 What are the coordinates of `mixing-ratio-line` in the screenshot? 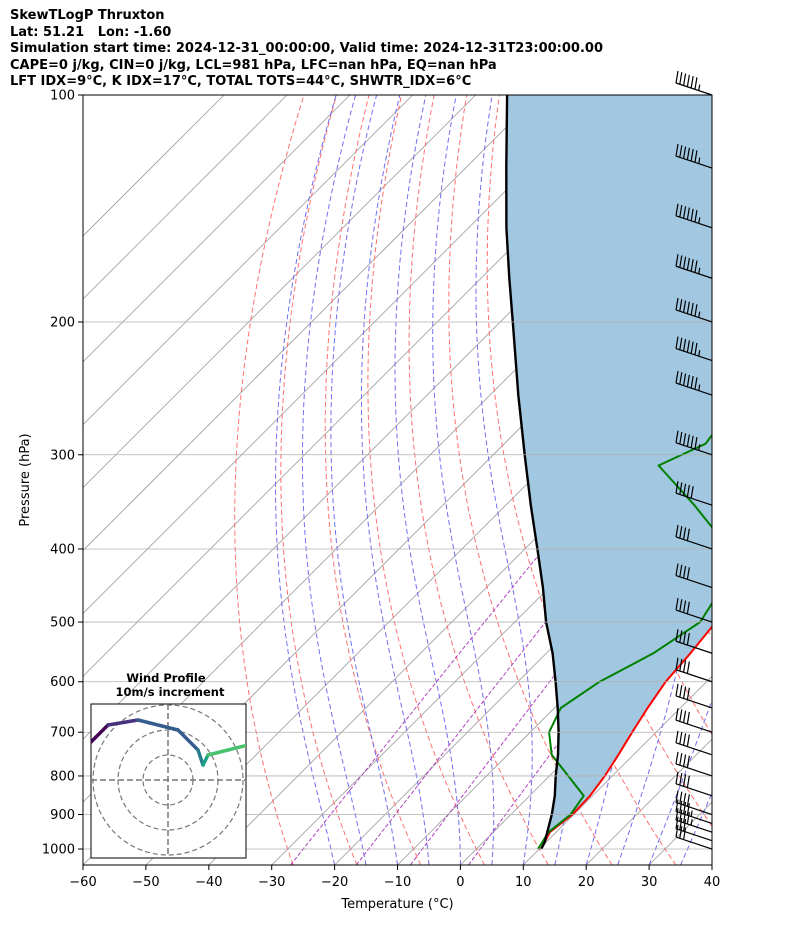 It's located at (590, 701).